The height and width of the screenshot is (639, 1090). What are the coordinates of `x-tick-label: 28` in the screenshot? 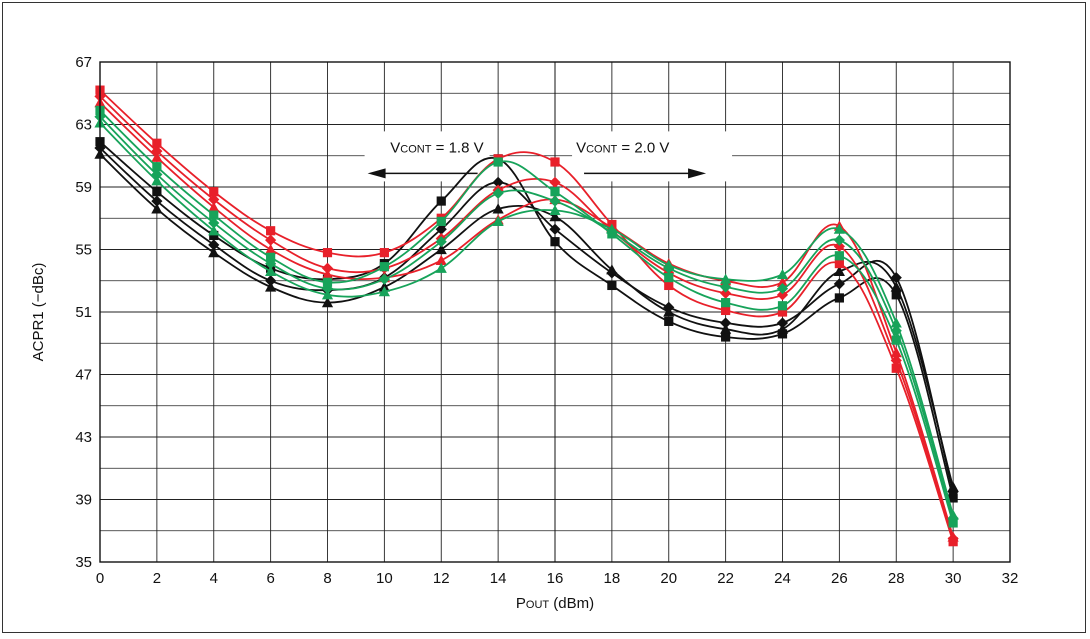 It's located at (896, 578).